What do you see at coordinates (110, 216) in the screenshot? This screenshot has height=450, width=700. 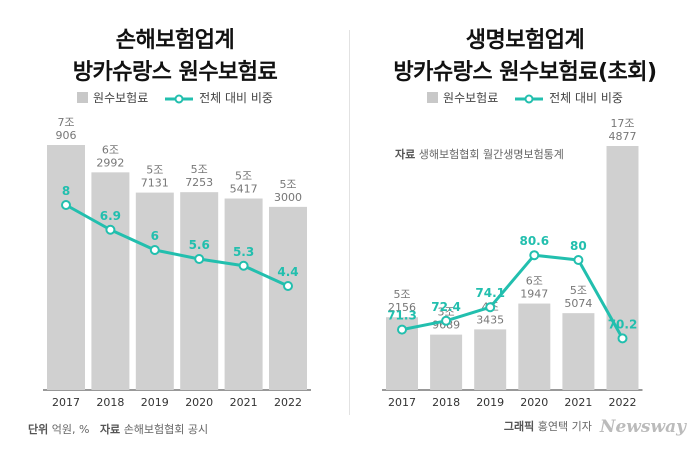 I see `line-value-label: 6.9` at bounding box center [110, 216].